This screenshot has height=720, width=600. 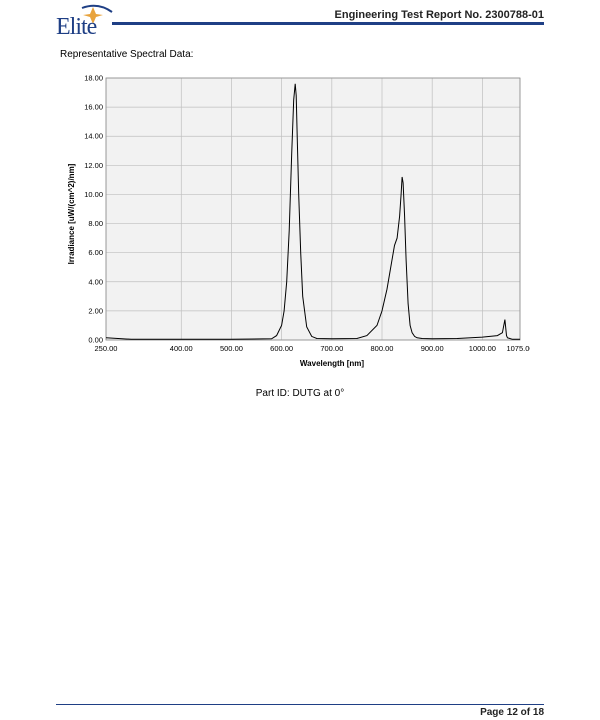 What do you see at coordinates (93, 78) in the screenshot?
I see `y-tick-label: 18.00` at bounding box center [93, 78].